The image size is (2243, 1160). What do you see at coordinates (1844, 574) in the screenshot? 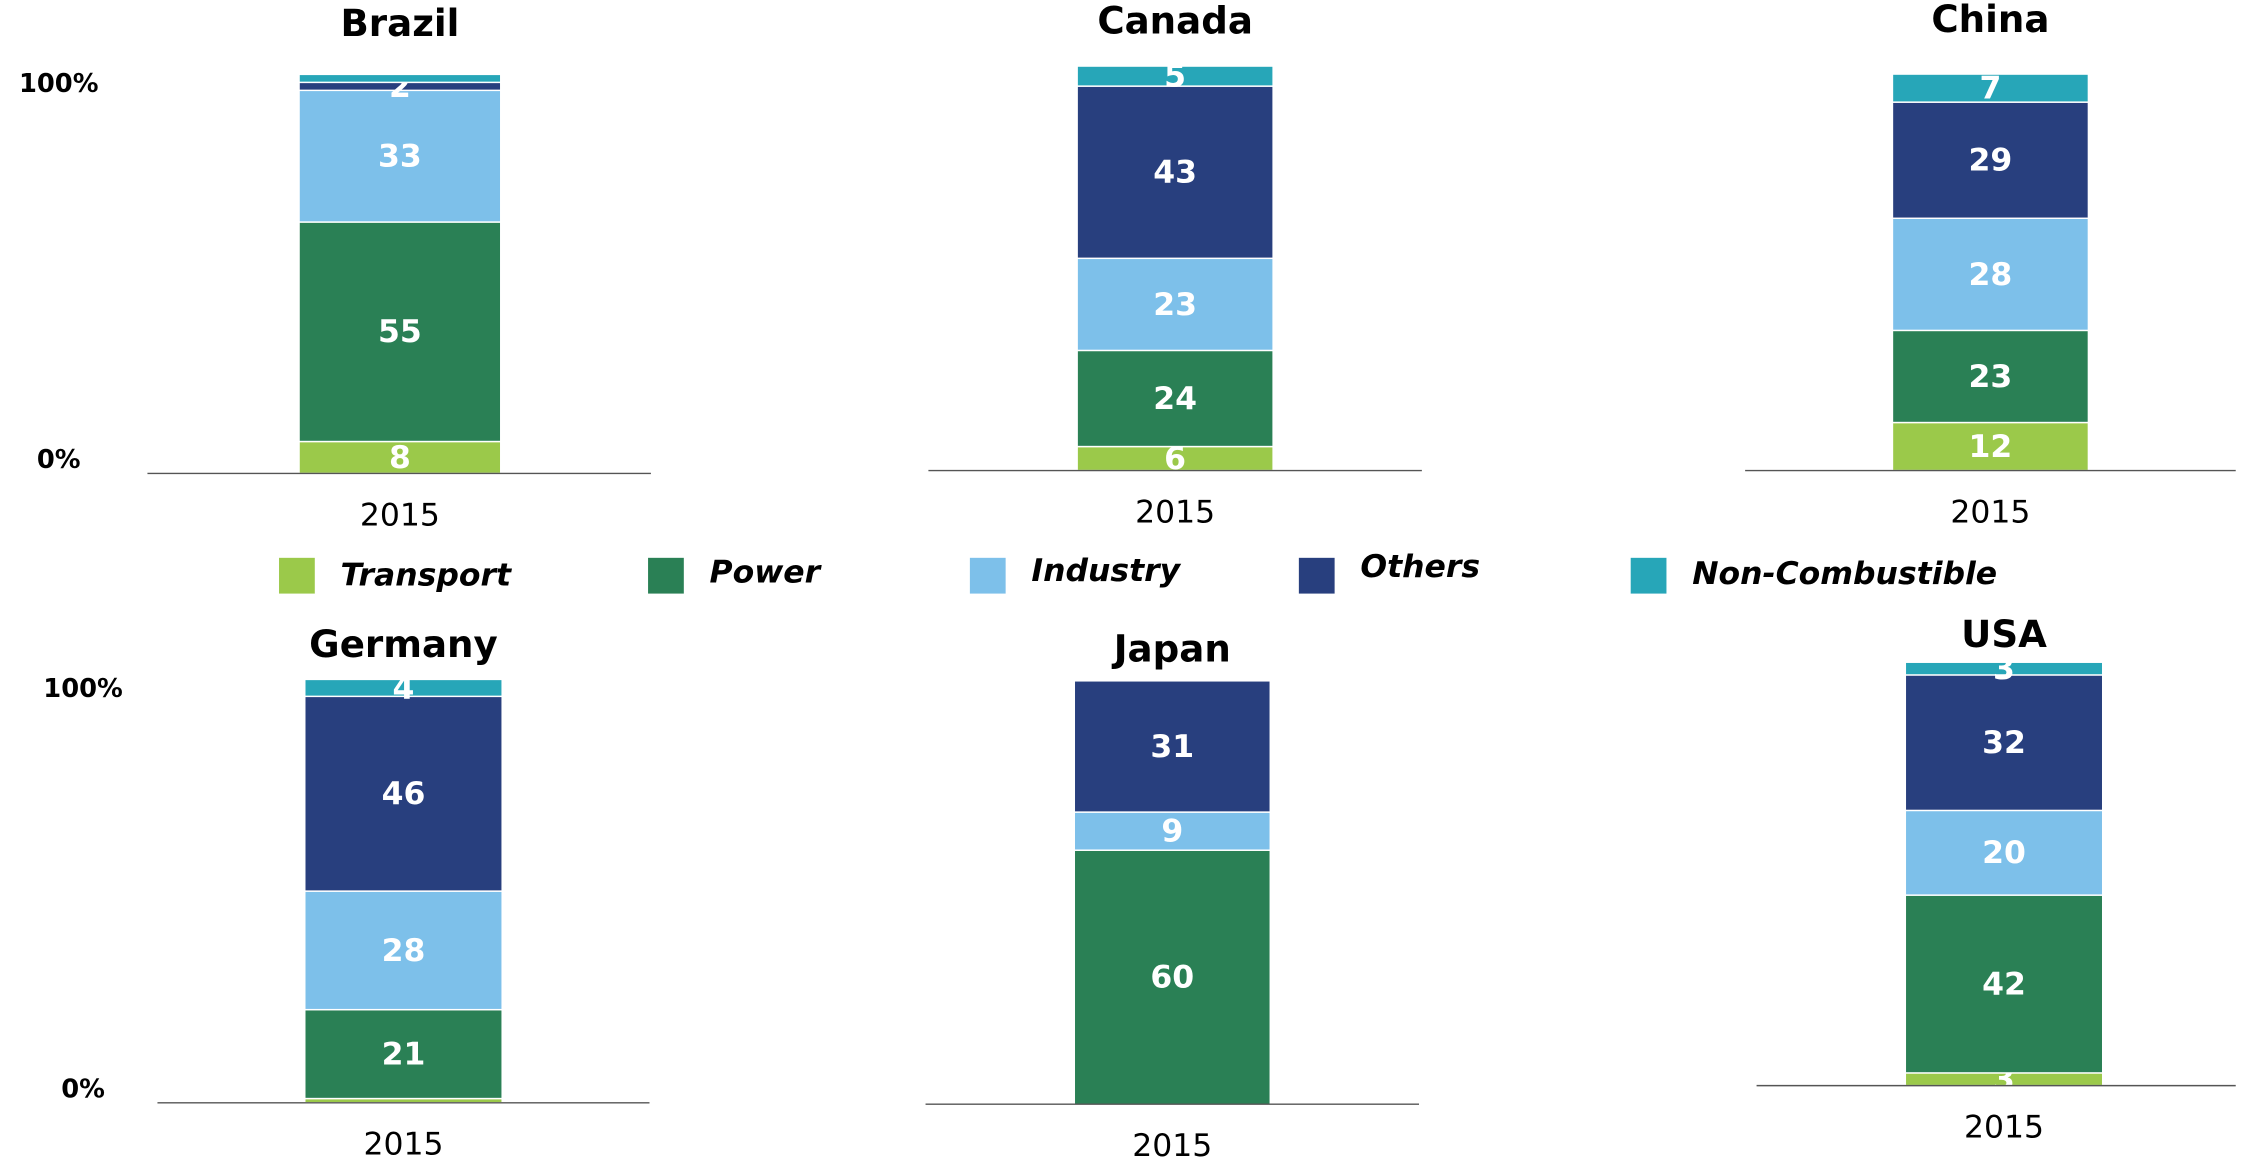
I see `legend-label: Non-Combustible` at bounding box center [1844, 574].